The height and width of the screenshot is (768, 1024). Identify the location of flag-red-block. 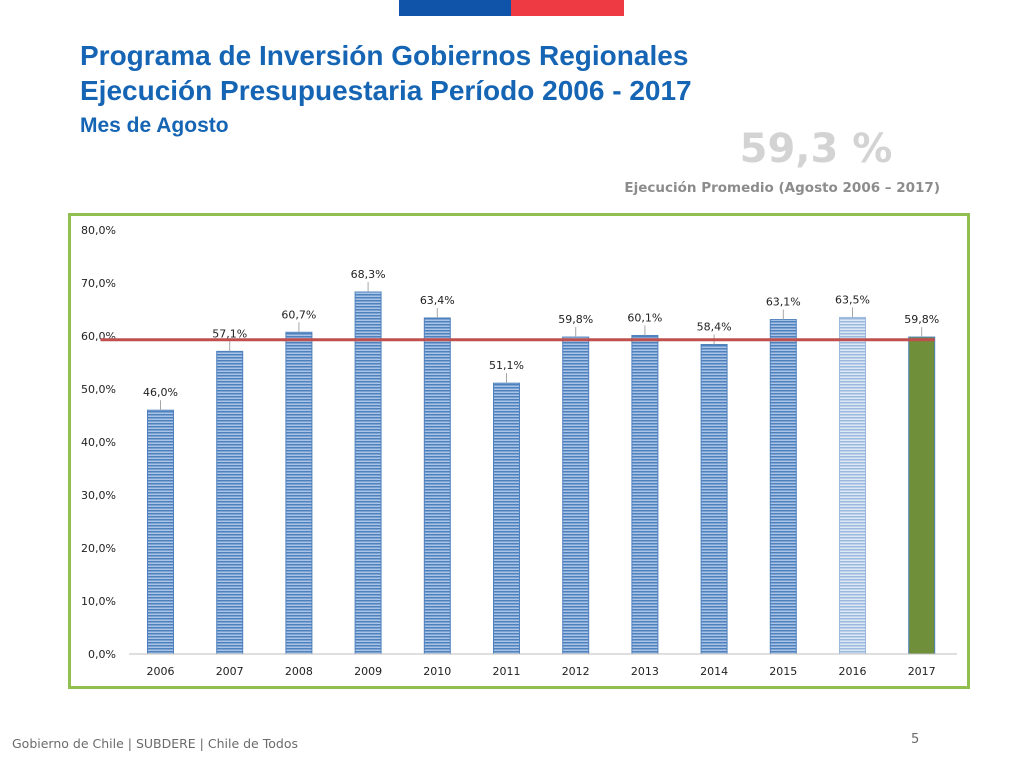
(567, 8).